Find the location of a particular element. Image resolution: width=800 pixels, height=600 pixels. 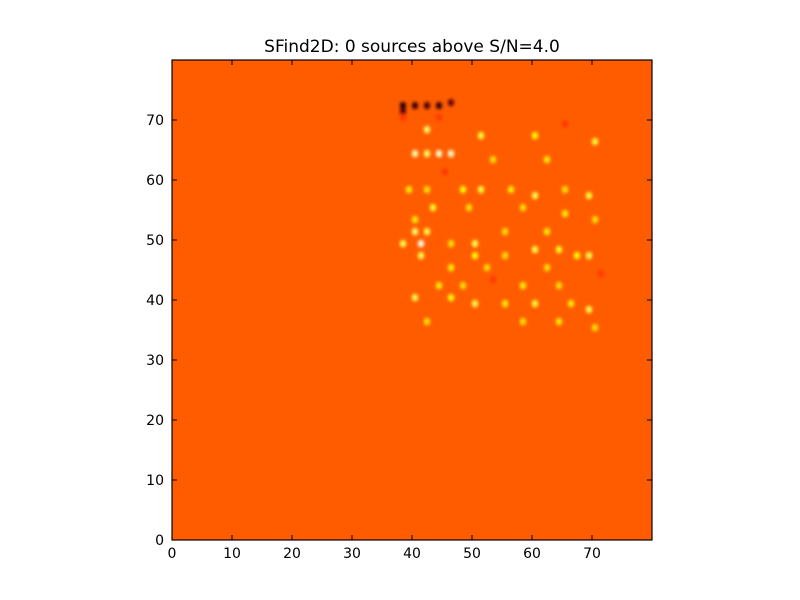

y-tick-label: 20 is located at coordinates (155, 421).